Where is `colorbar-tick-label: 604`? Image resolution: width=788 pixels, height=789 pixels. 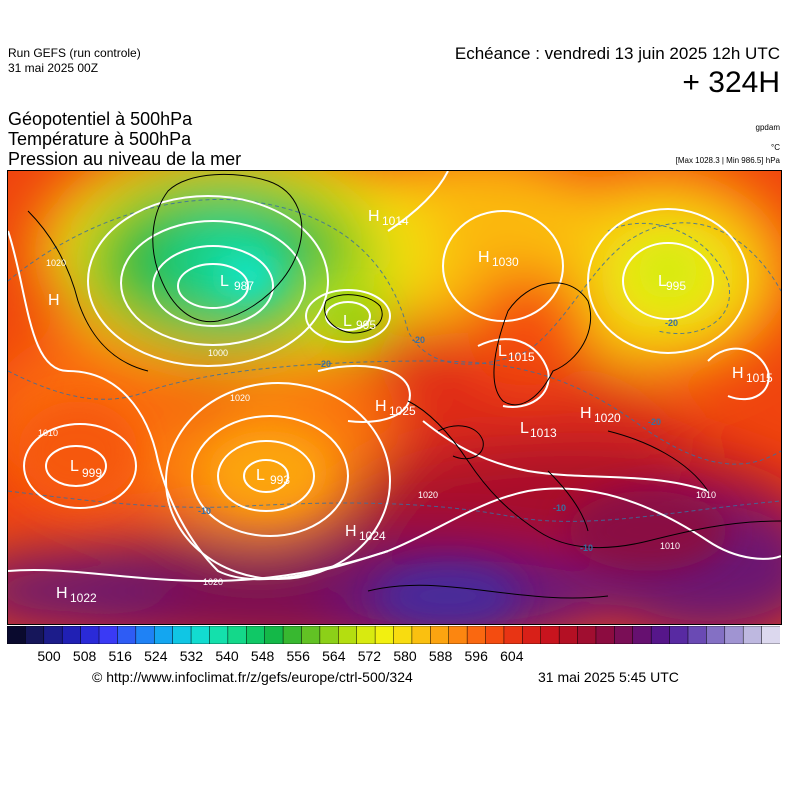
colorbar-tick-label: 604 is located at coordinates (512, 656).